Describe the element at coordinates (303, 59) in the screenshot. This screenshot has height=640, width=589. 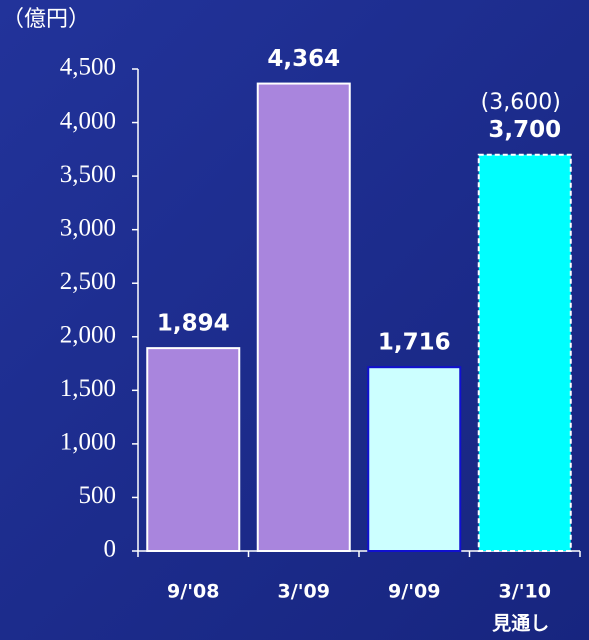
I see `data-label: 4,364` at that location.